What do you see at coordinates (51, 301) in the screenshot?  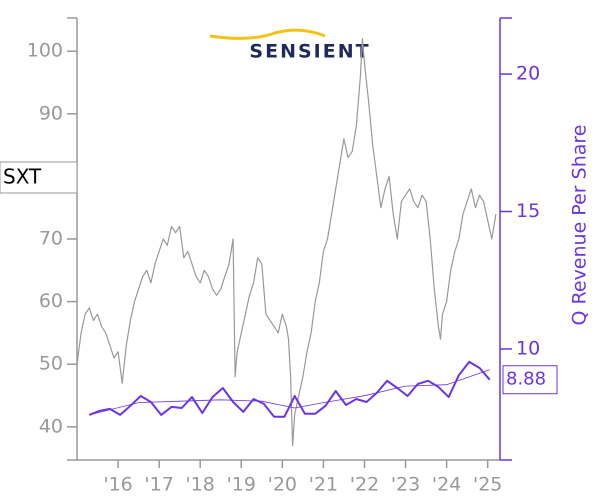 I see `y-tick-label: 60` at bounding box center [51, 301].